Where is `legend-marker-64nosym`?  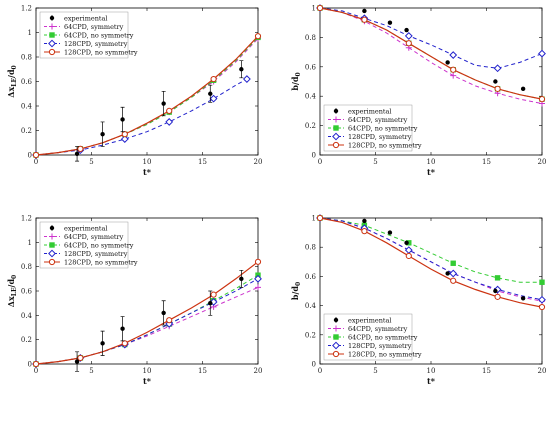
legend-marker-64nosym is located at coordinates (52, 35).